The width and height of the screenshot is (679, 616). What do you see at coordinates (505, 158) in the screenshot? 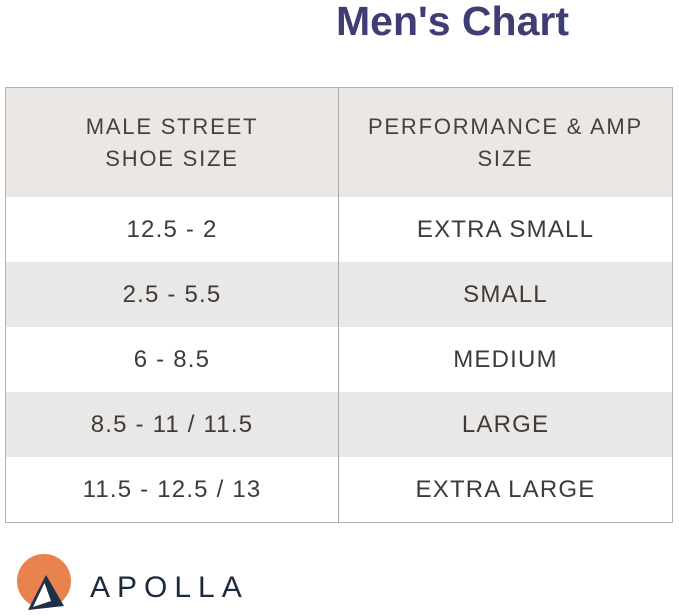
I see `header-amp-size-line2: SIZE` at bounding box center [505, 158].